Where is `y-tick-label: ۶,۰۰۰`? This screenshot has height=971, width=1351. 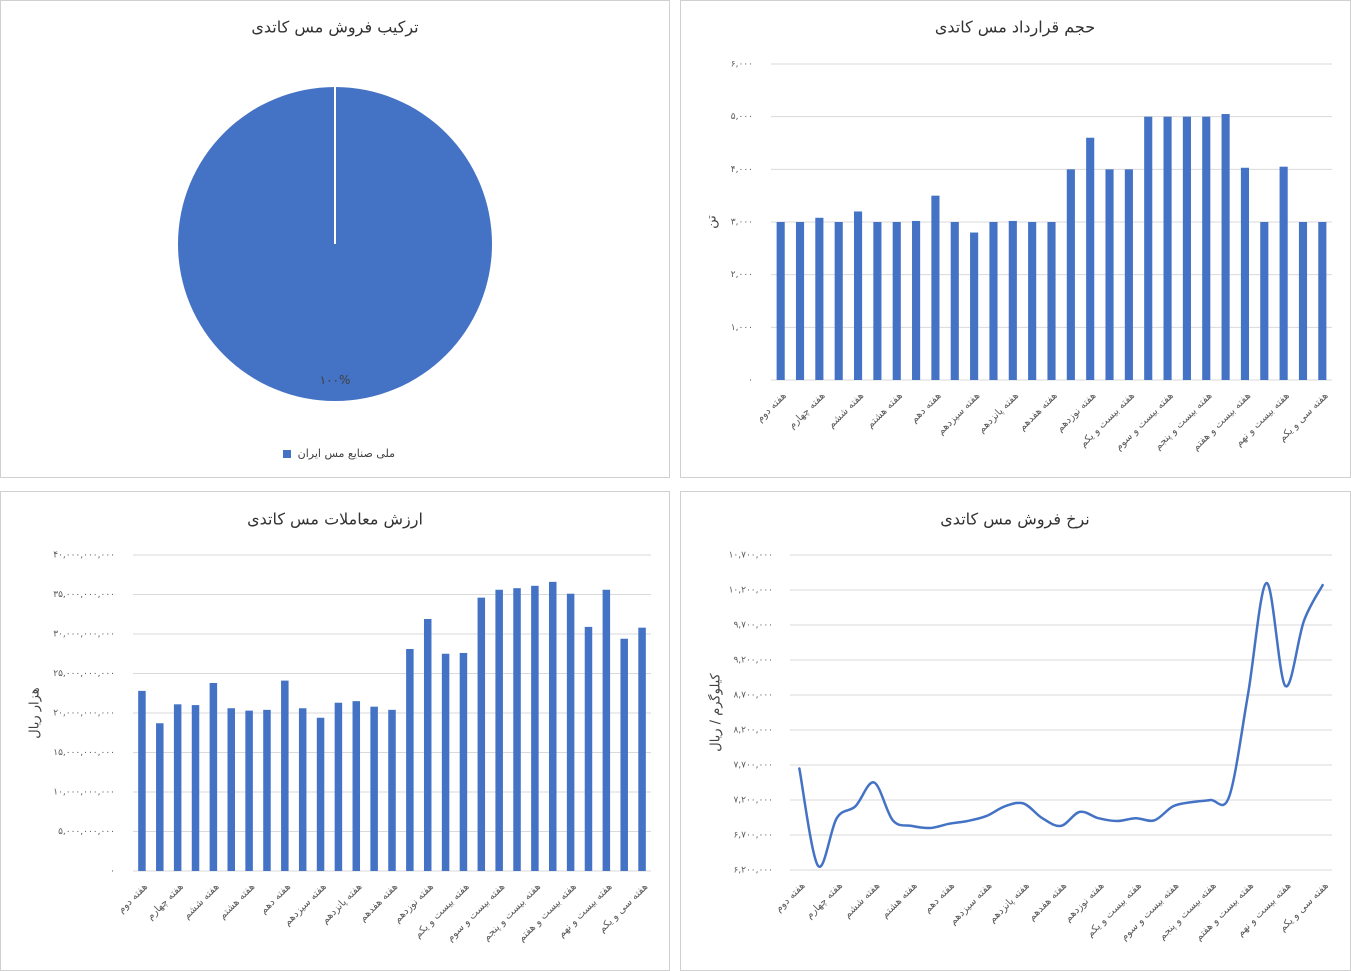
y-tick-label: ۶,۰۰۰ is located at coordinates (742, 65).